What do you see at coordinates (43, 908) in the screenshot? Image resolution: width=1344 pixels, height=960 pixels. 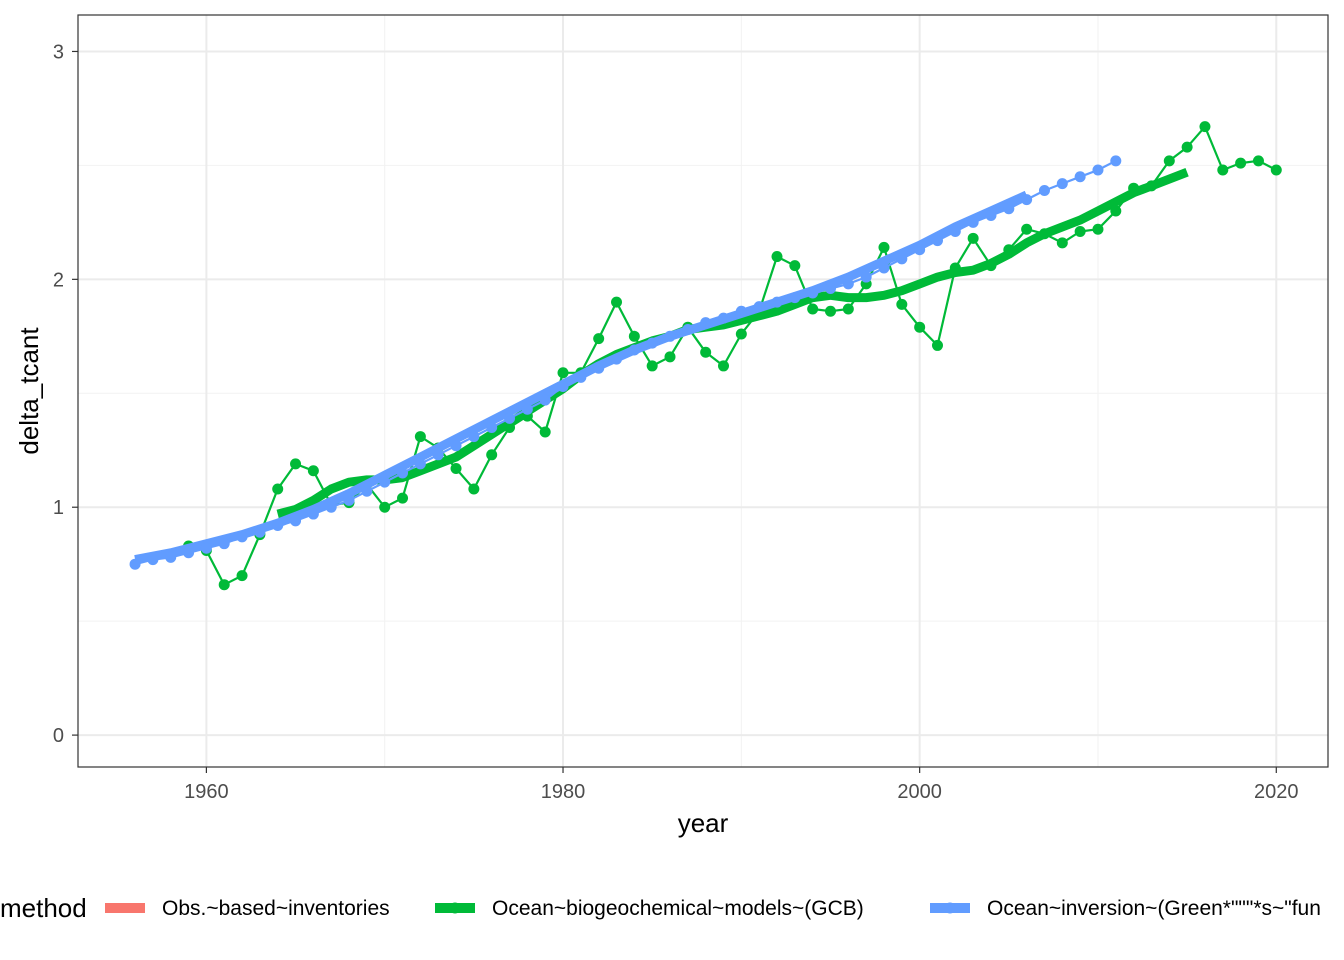 I see `legend-title: method` at bounding box center [43, 908].